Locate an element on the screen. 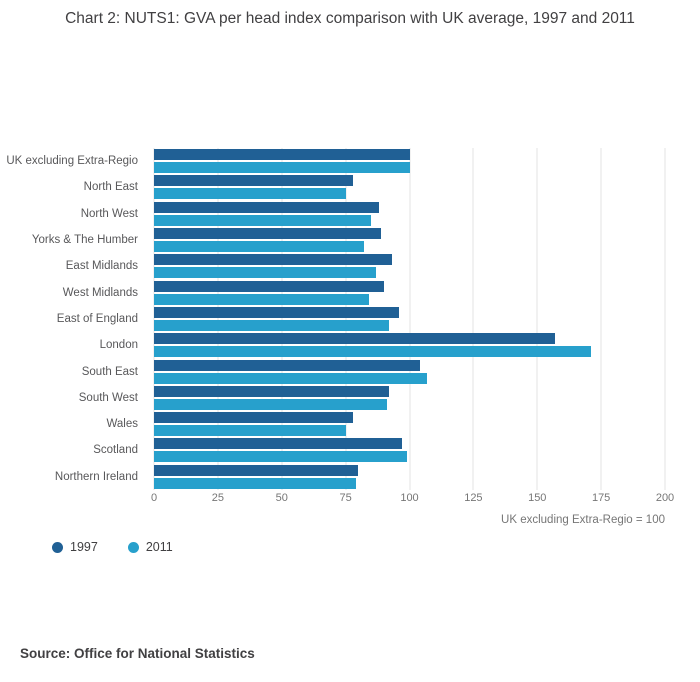 The image size is (700, 682). y-axis-label: Wales is located at coordinates (122, 424).